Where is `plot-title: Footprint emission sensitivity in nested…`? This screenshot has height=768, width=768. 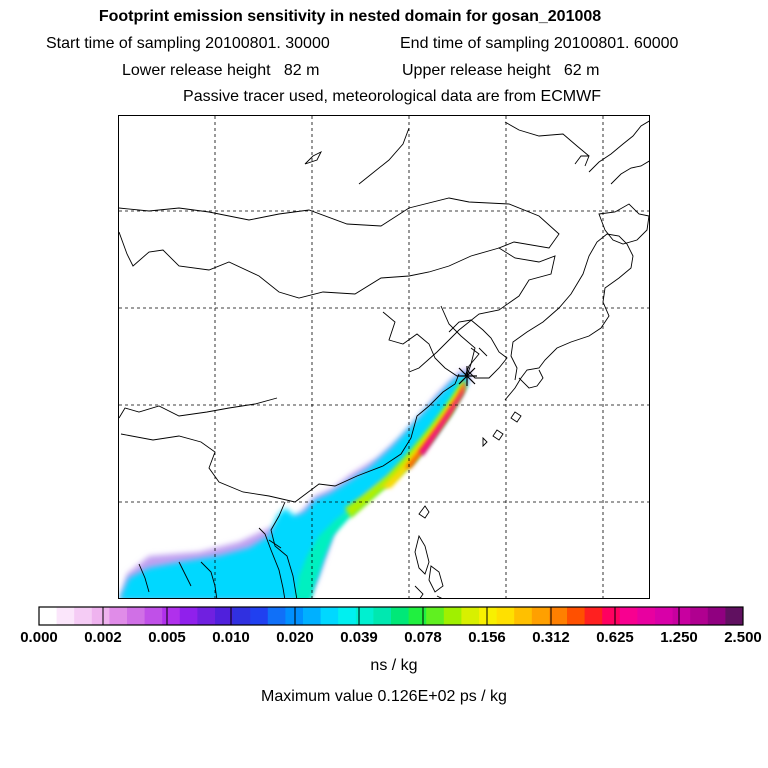 plot-title: Footprint emission sensitivity in nested… is located at coordinates (350, 16).